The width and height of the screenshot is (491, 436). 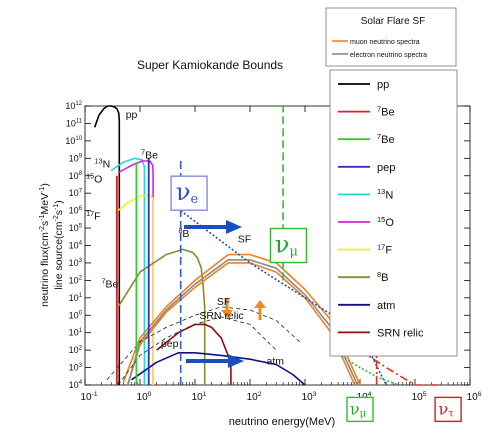 What do you see at coordinates (227, 314) in the screenshot?
I see `sf-arrow-down-head` at bounding box center [227, 314].